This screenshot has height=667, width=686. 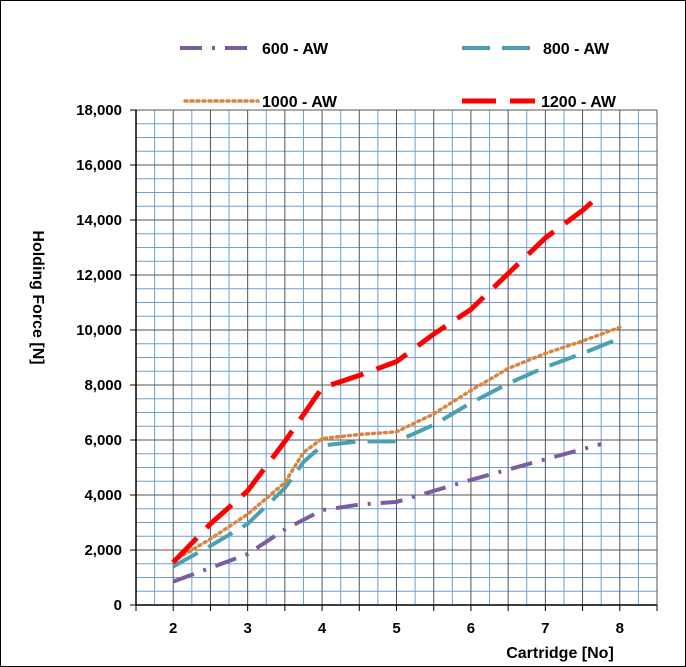 What do you see at coordinates (247, 628) in the screenshot?
I see `x-tick-label: 3` at bounding box center [247, 628].